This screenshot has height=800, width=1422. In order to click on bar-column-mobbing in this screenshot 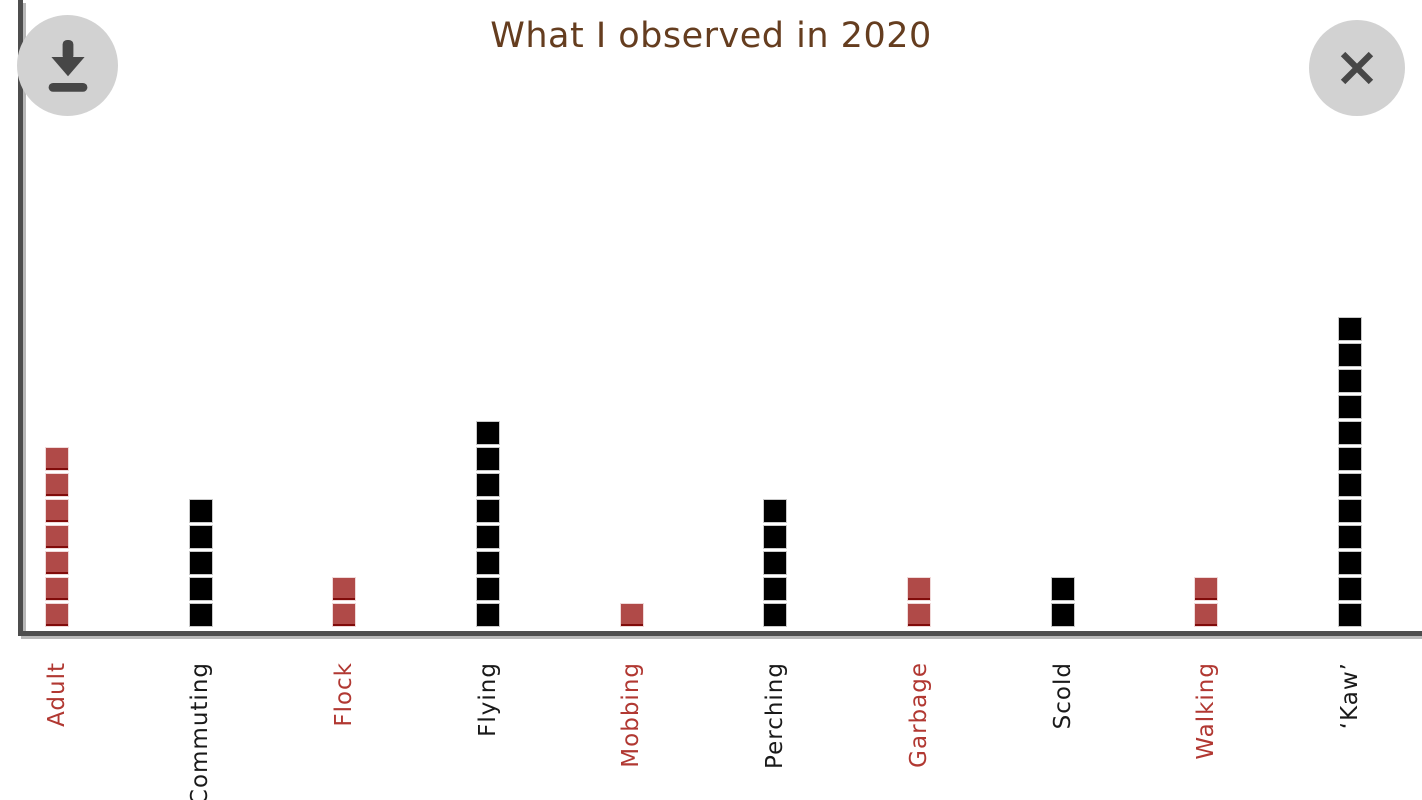, I will do `click(632, 615)`.